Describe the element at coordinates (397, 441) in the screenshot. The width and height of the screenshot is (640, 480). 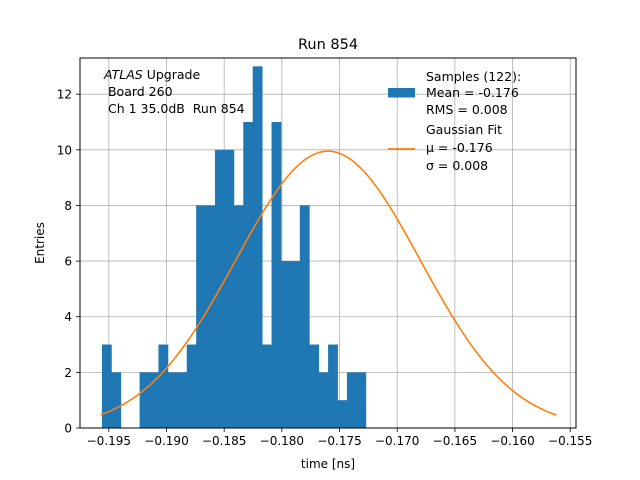
I see `x-tick-label: −0.170` at that location.